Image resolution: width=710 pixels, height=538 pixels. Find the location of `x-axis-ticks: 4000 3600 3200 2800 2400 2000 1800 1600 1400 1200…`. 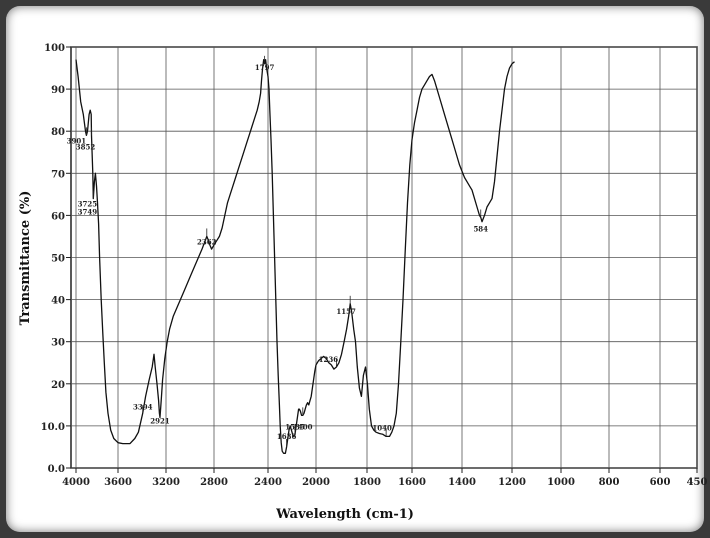

x-axis-ticks: 4000 3600 3200 2800 2400 2000 1800 1600 1400 1200… is located at coordinates (384, 478).